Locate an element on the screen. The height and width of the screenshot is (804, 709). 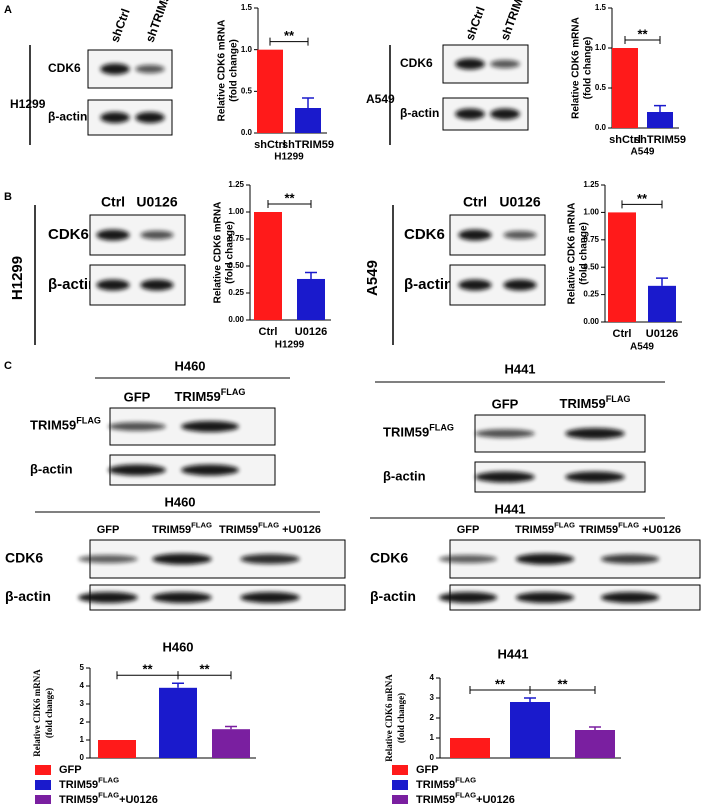
x-tick-label: shCtrl is located at coordinates (270, 145).